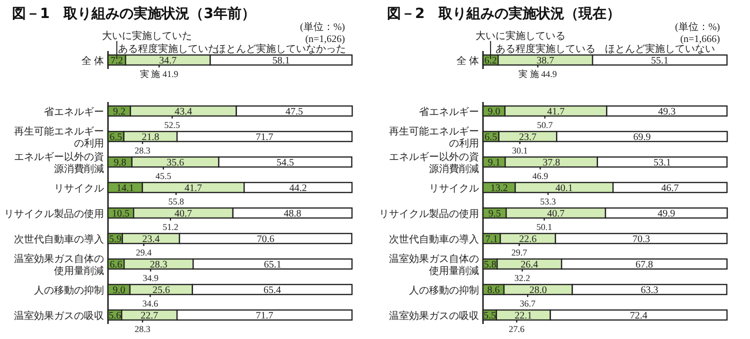 The width and height of the screenshot is (750, 339). Describe the element at coordinates (115, 316) in the screenshot. I see `data-label: 5.6` at that location.